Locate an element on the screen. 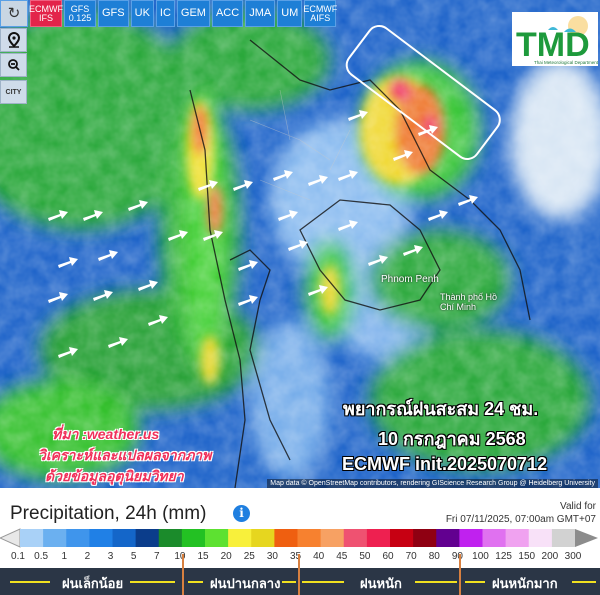 This screenshot has width=600, height=595. city-labels-button: CITY is located at coordinates (13, 92).